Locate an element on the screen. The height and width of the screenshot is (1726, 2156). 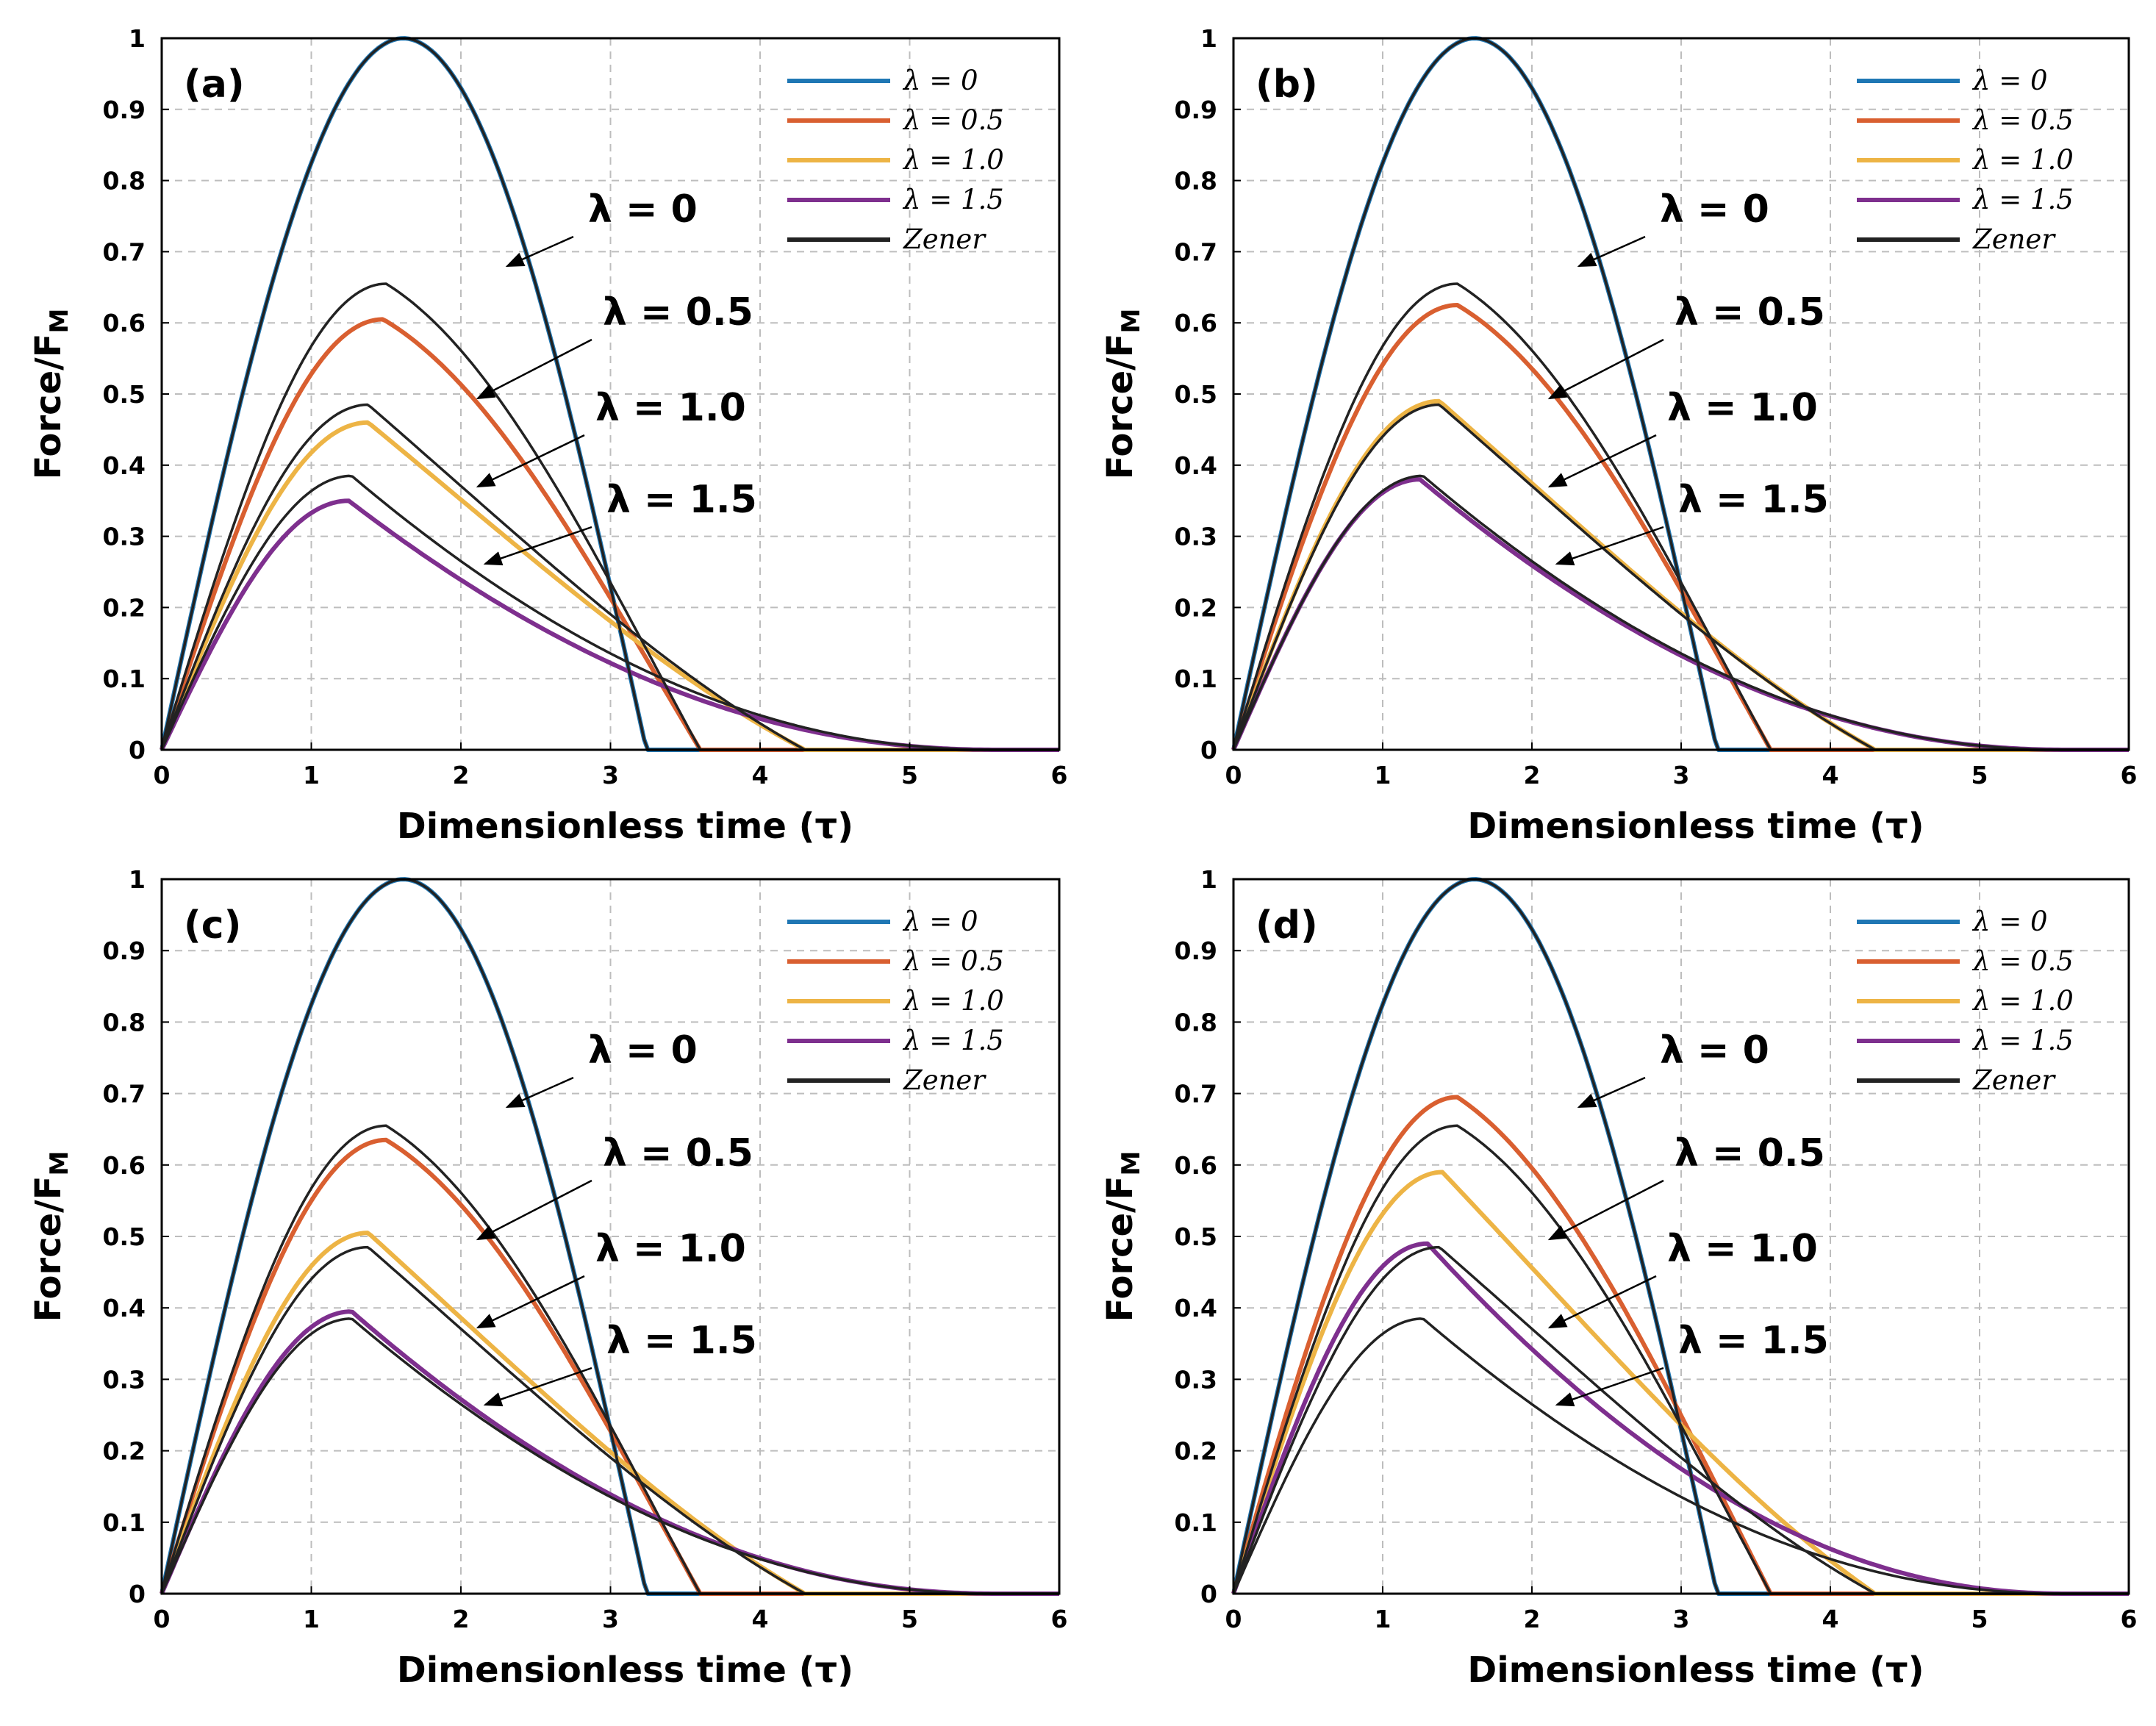
panel-label: (c) is located at coordinates (213, 925).